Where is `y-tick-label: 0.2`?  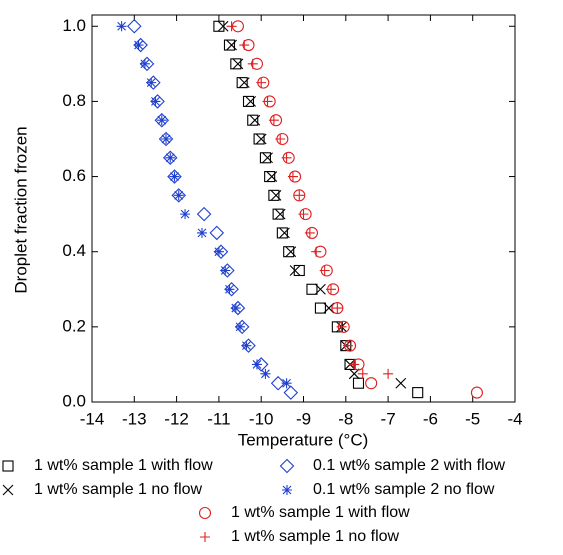
y-tick-label: 0.2 is located at coordinates (74, 325).